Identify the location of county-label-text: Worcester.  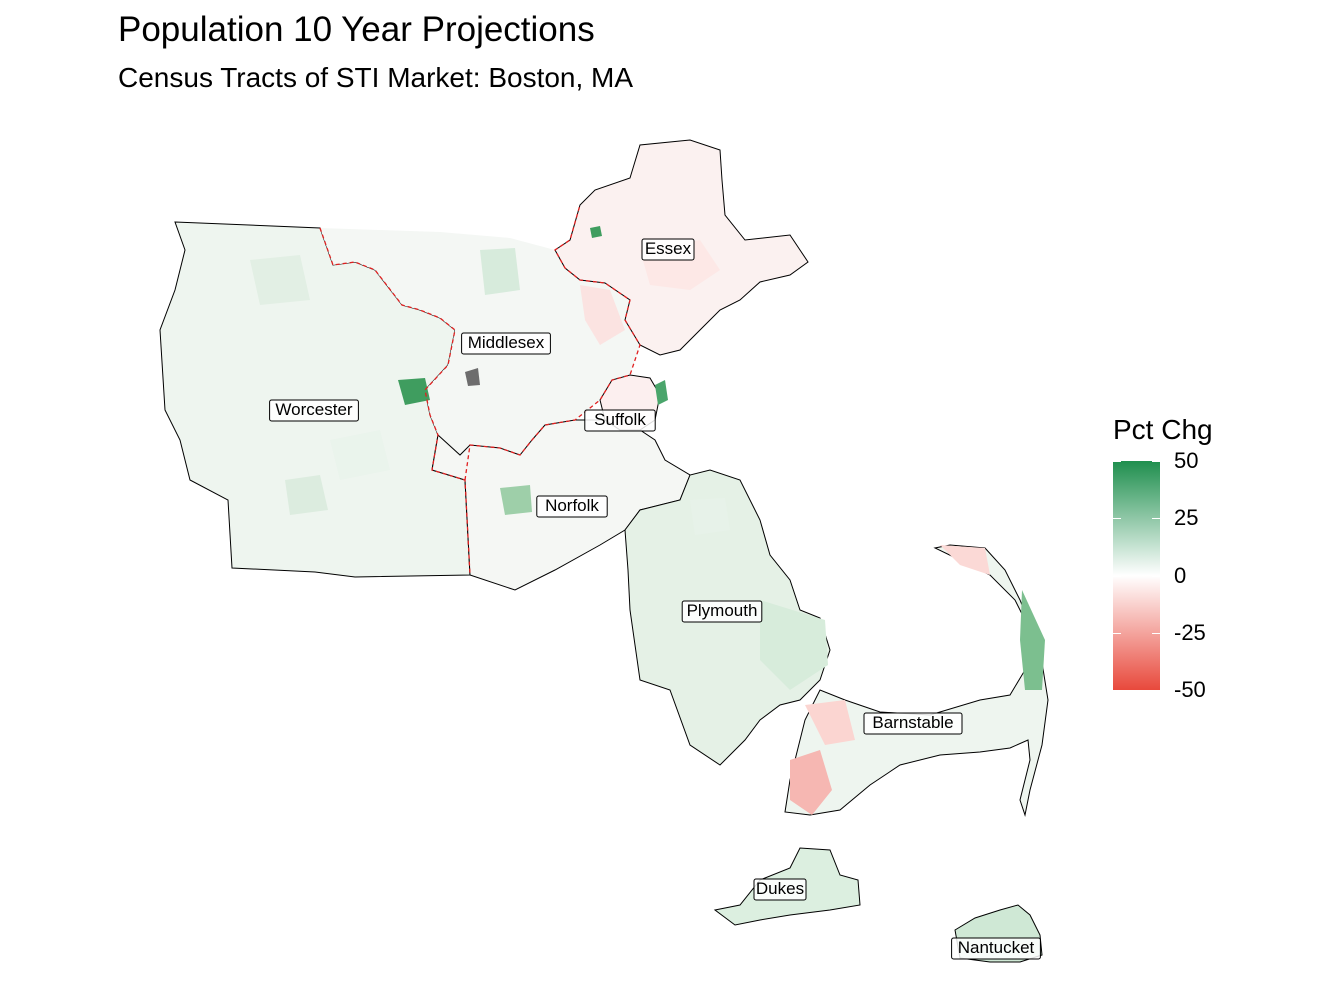
(313, 409).